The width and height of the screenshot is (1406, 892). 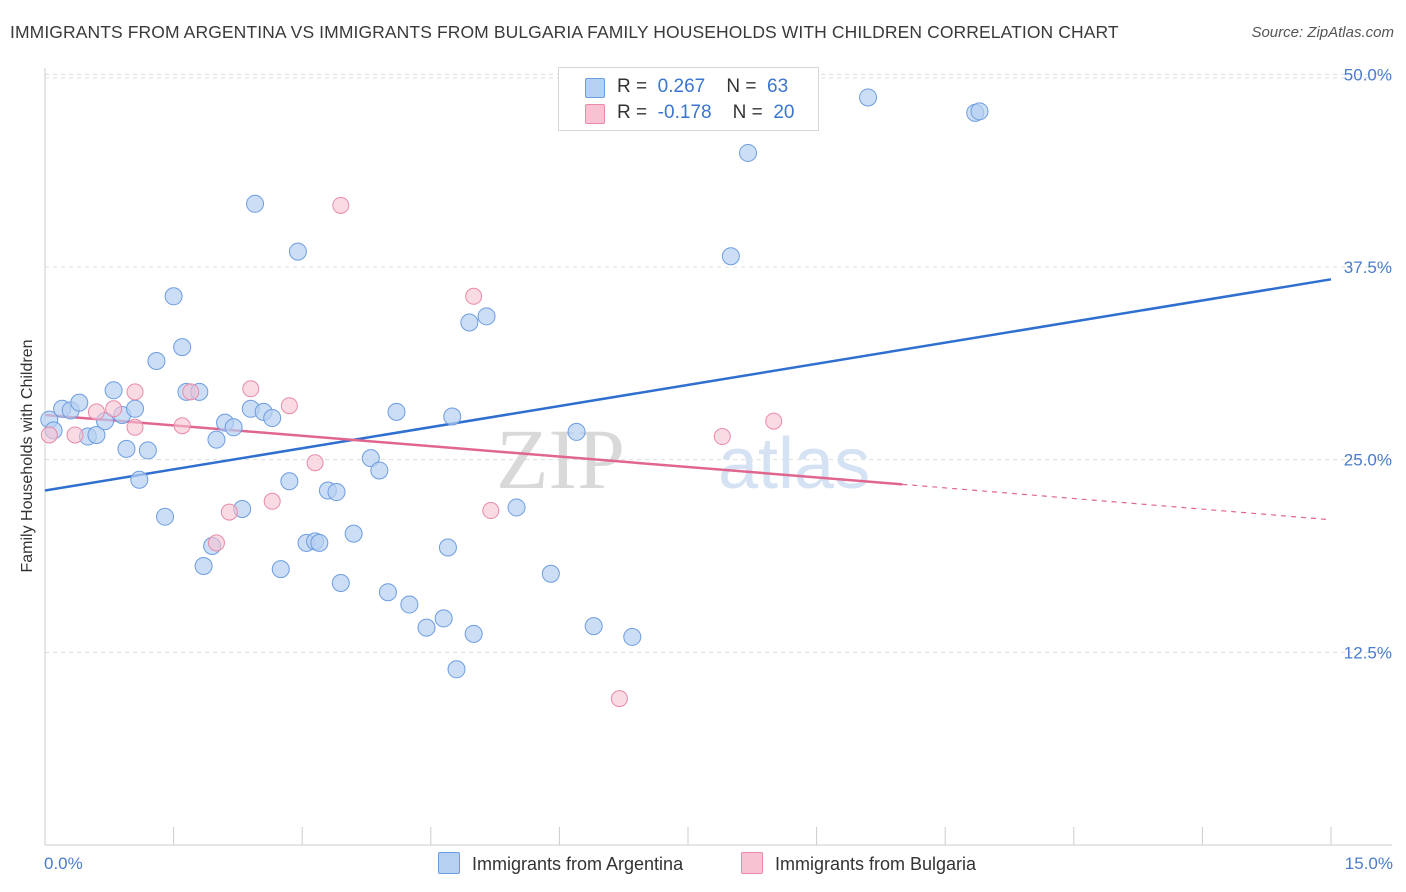 What do you see at coordinates (684, 112) in the screenshot?
I see `legend-r-value-bulgaria: -0.178` at bounding box center [684, 112].